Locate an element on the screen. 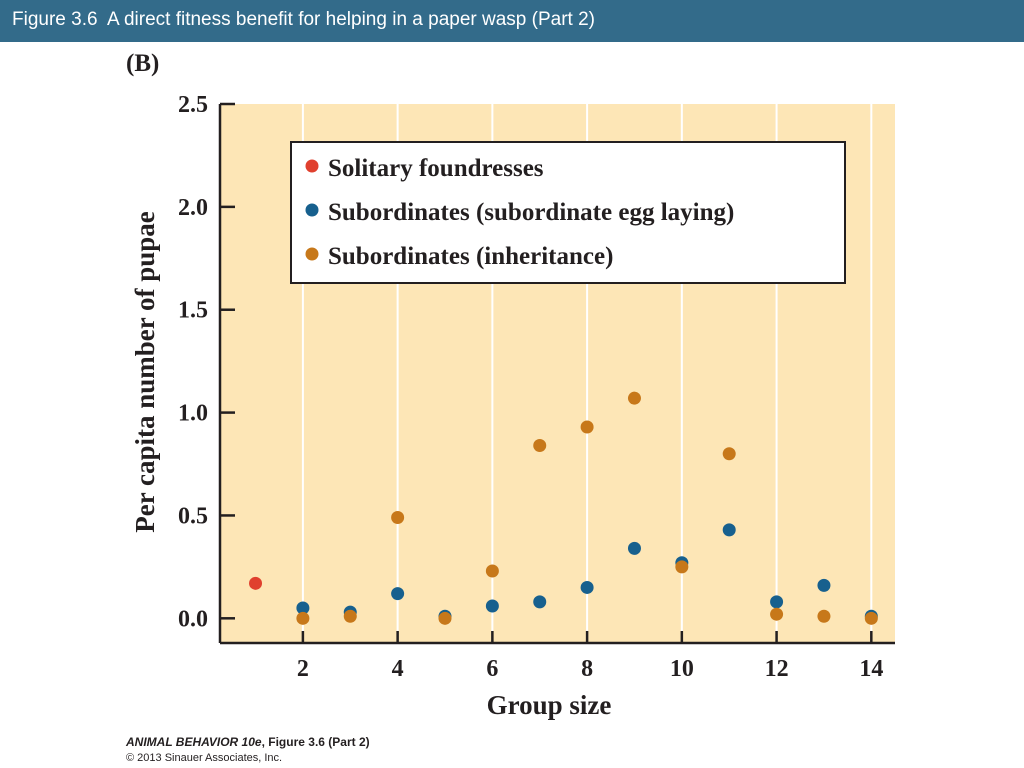  legend-label-3: Subordinates (inheritance) is located at coordinates (470, 256).